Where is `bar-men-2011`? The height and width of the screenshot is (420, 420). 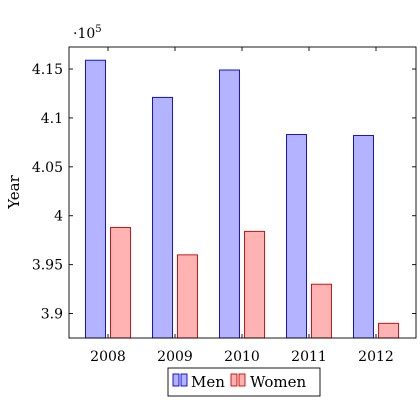 bar-men-2011 is located at coordinates (296, 236).